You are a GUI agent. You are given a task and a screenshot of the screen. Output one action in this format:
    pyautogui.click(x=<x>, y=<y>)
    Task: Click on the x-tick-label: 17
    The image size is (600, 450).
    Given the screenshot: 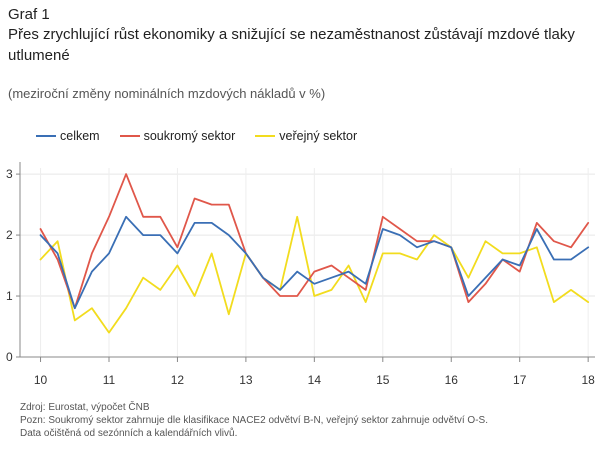 What is the action you would take?
    pyautogui.click(x=520, y=380)
    